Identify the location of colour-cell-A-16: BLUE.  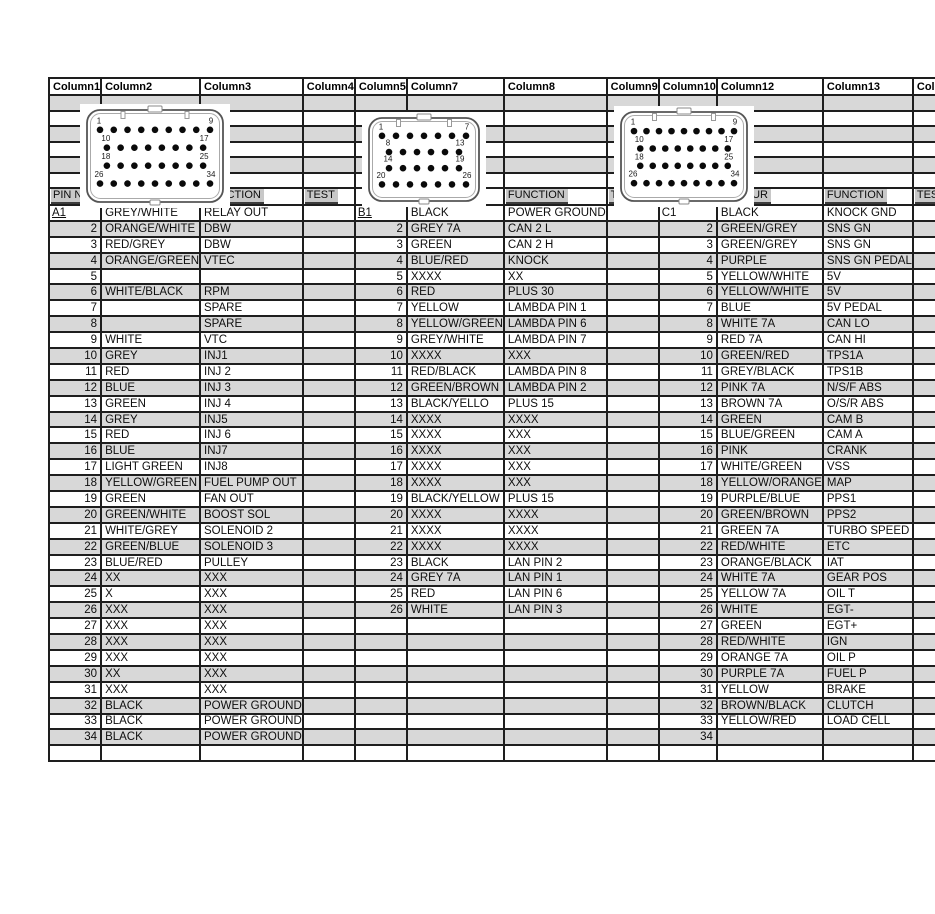
(150, 451).